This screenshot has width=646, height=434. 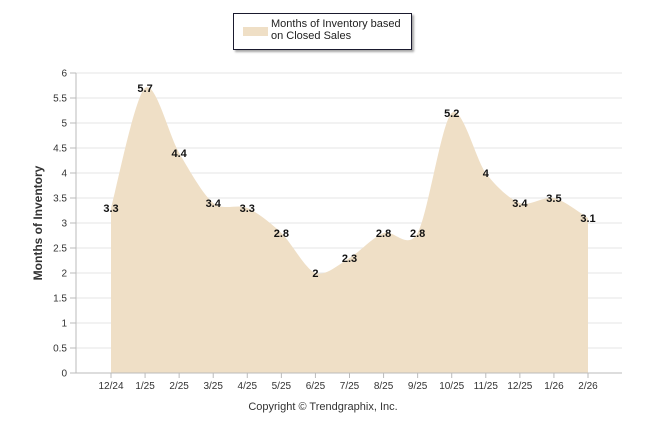 I want to click on y-tick-label: 1.5, so click(x=60, y=299).